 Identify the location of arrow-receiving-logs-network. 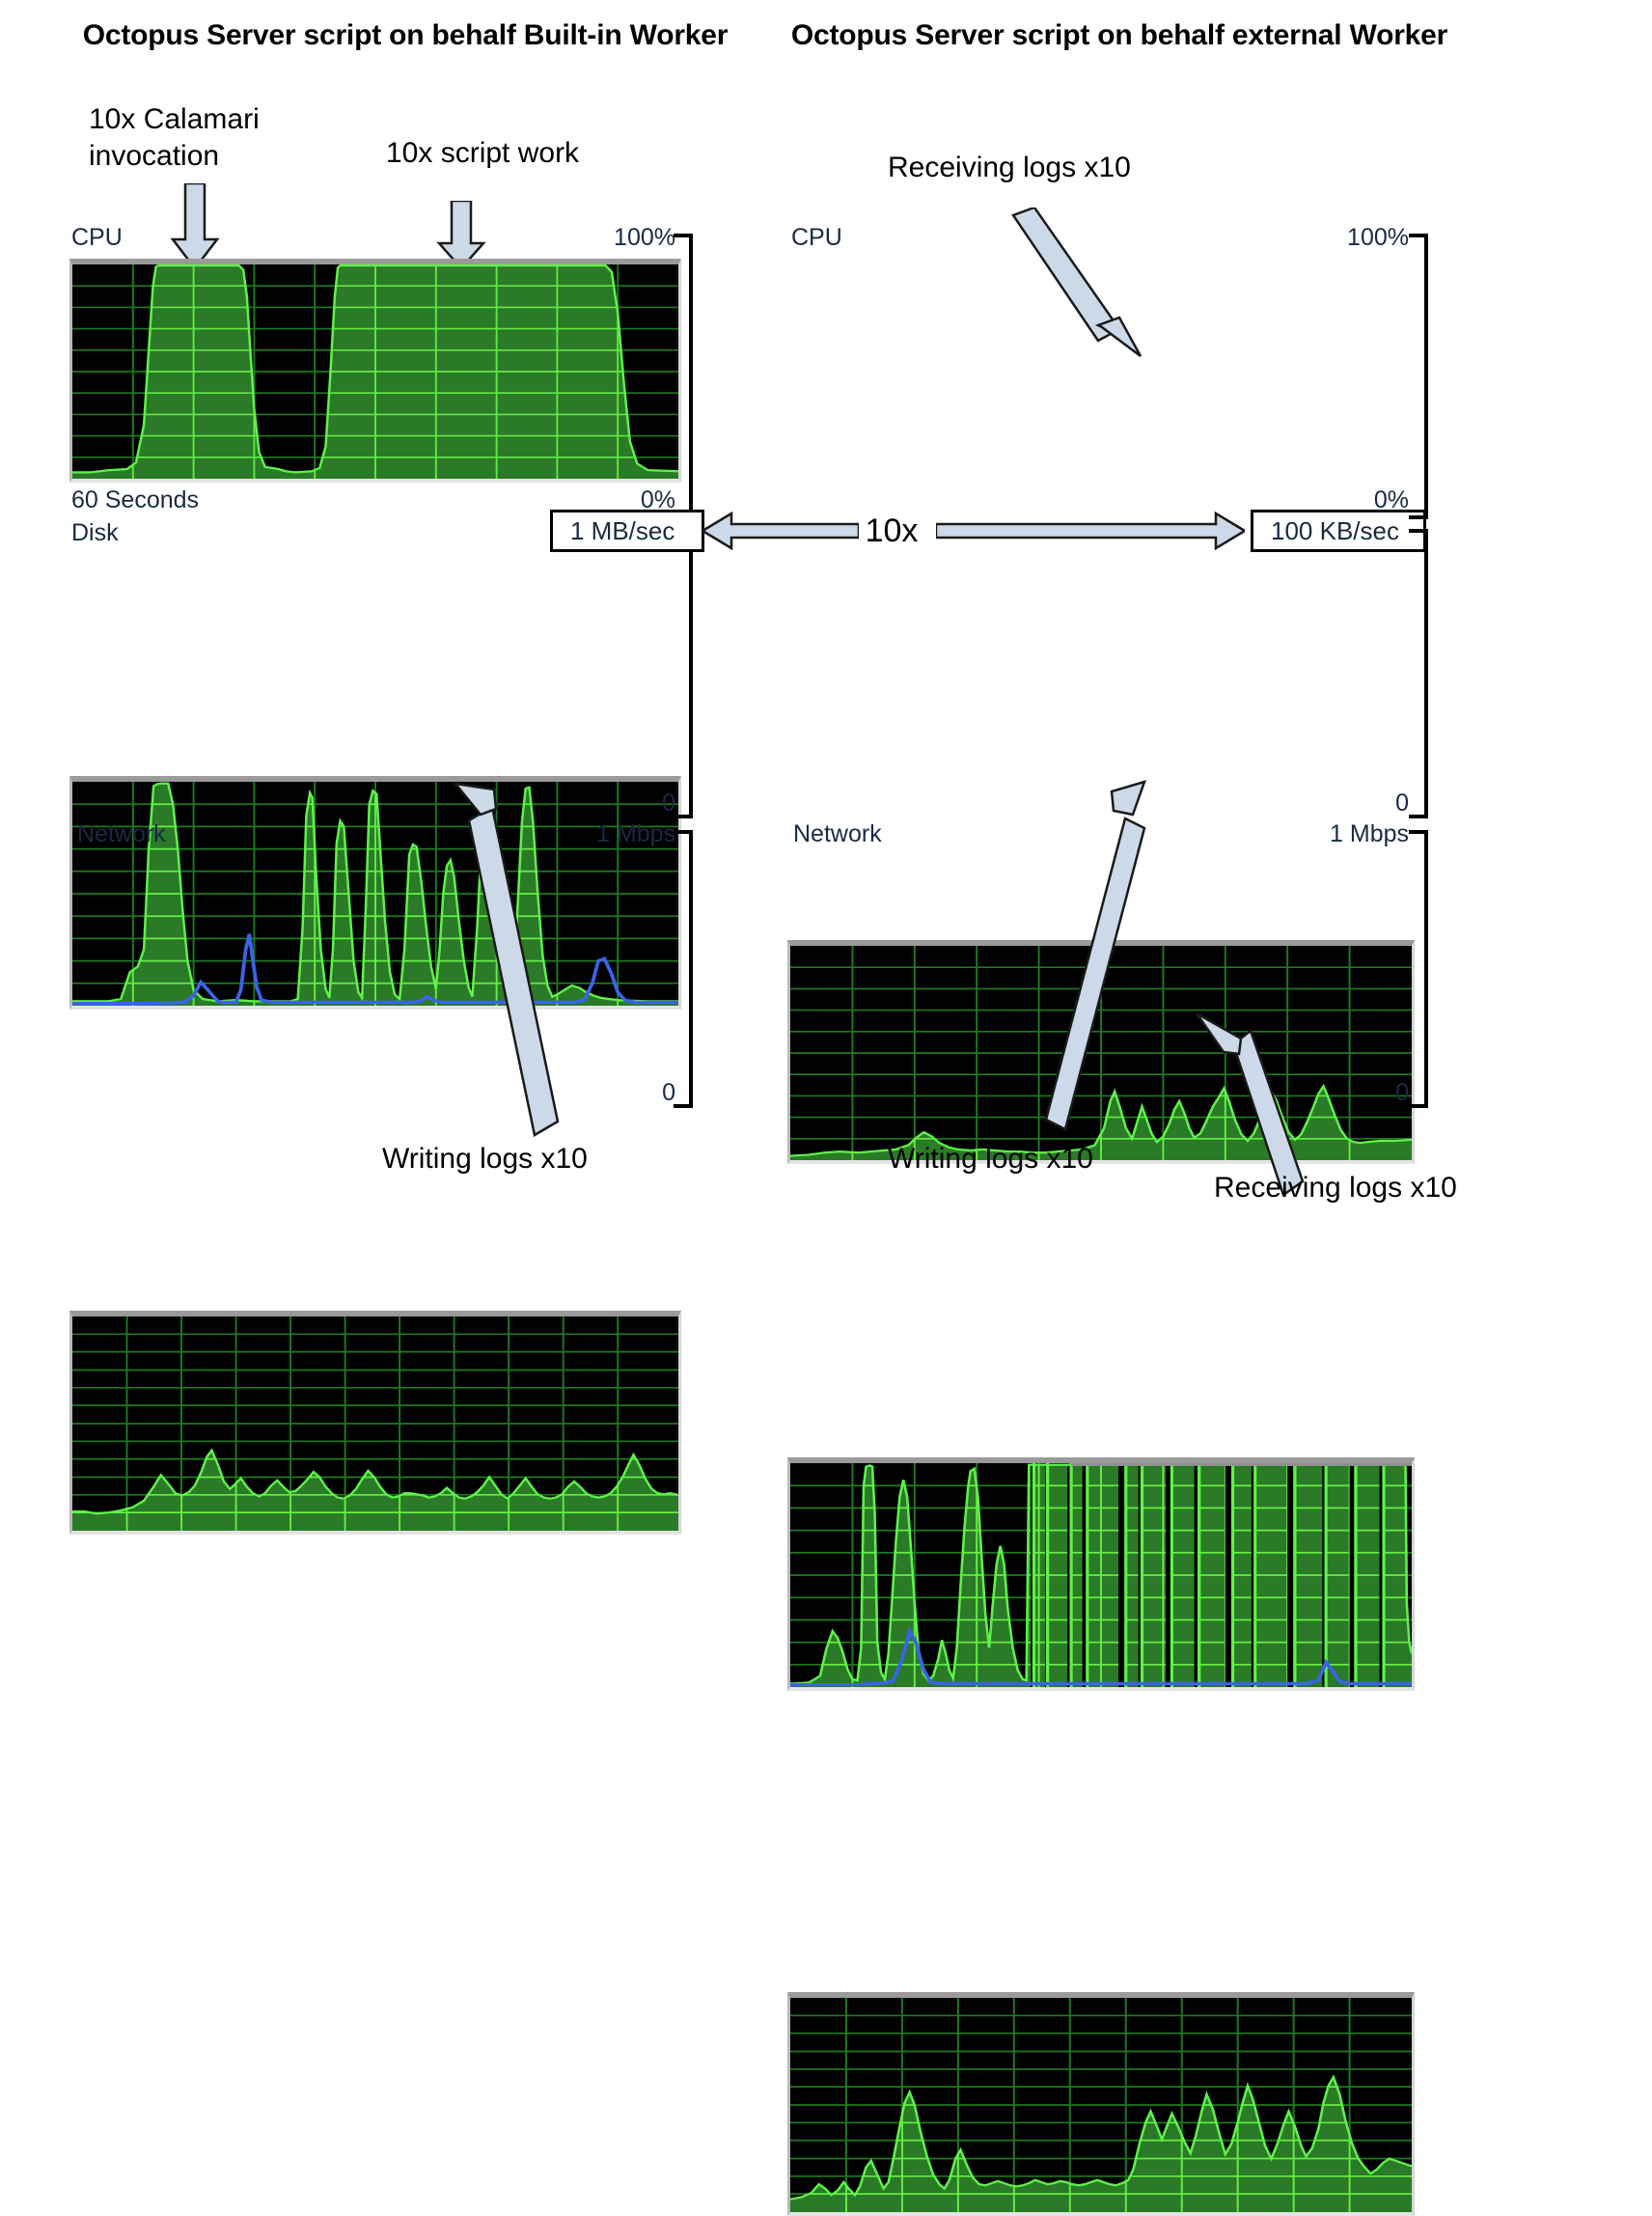
(1250, 1104).